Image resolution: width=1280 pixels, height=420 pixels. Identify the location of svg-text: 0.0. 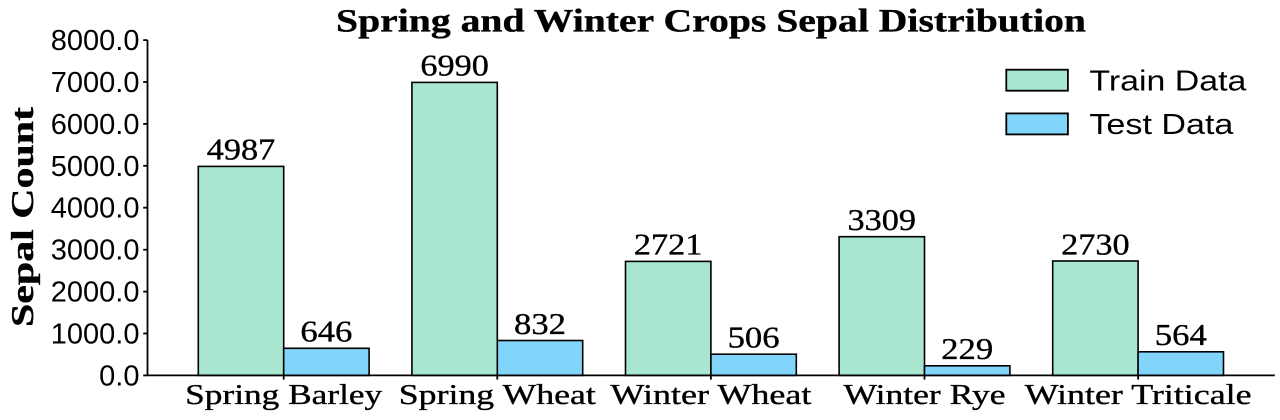
(119, 376).